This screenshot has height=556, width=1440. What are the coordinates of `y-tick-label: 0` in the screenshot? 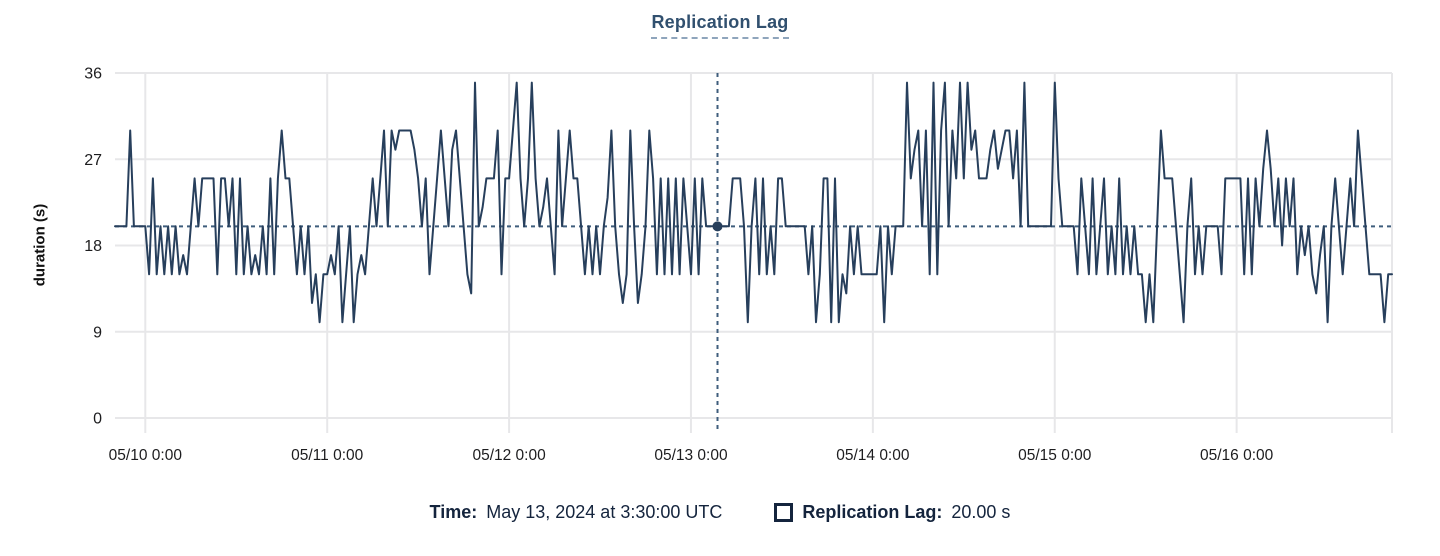 It's located at (97, 419).